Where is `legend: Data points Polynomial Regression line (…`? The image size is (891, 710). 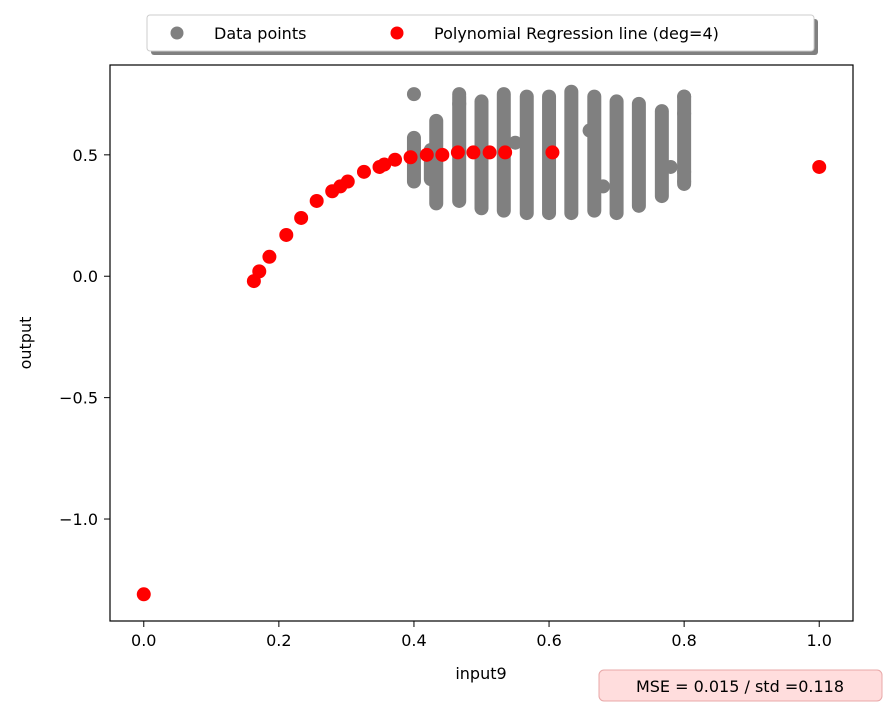 legend: Data points Polynomial Regression line (… is located at coordinates (482, 34).